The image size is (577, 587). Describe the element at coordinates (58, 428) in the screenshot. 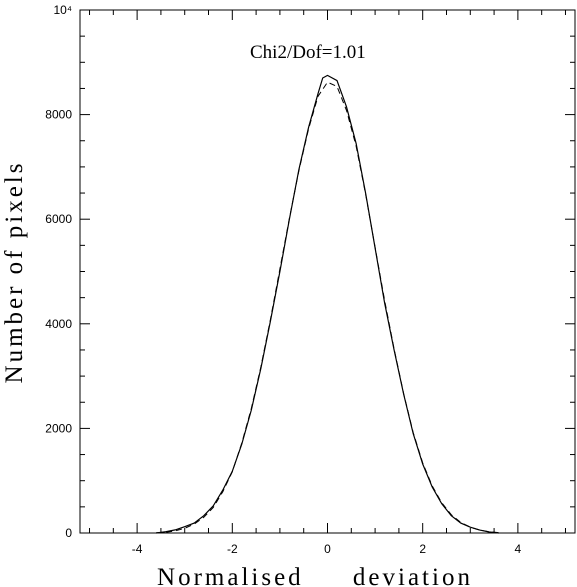

I see `y-tick-label: 2000` at that location.